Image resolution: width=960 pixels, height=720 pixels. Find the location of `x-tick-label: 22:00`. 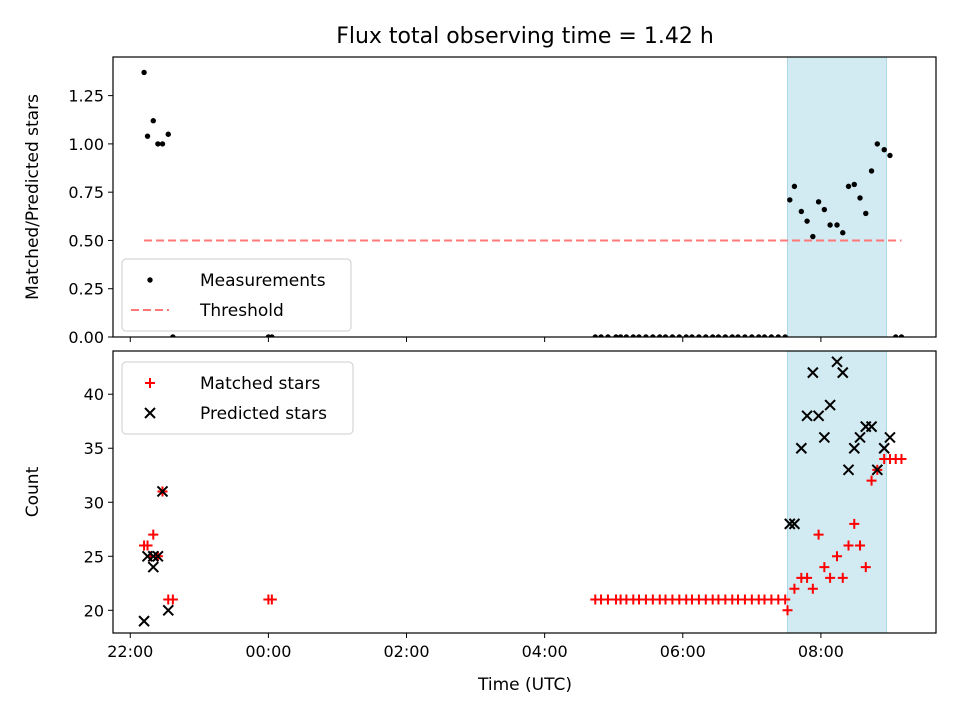

x-tick-label: 22:00 is located at coordinates (130, 651).